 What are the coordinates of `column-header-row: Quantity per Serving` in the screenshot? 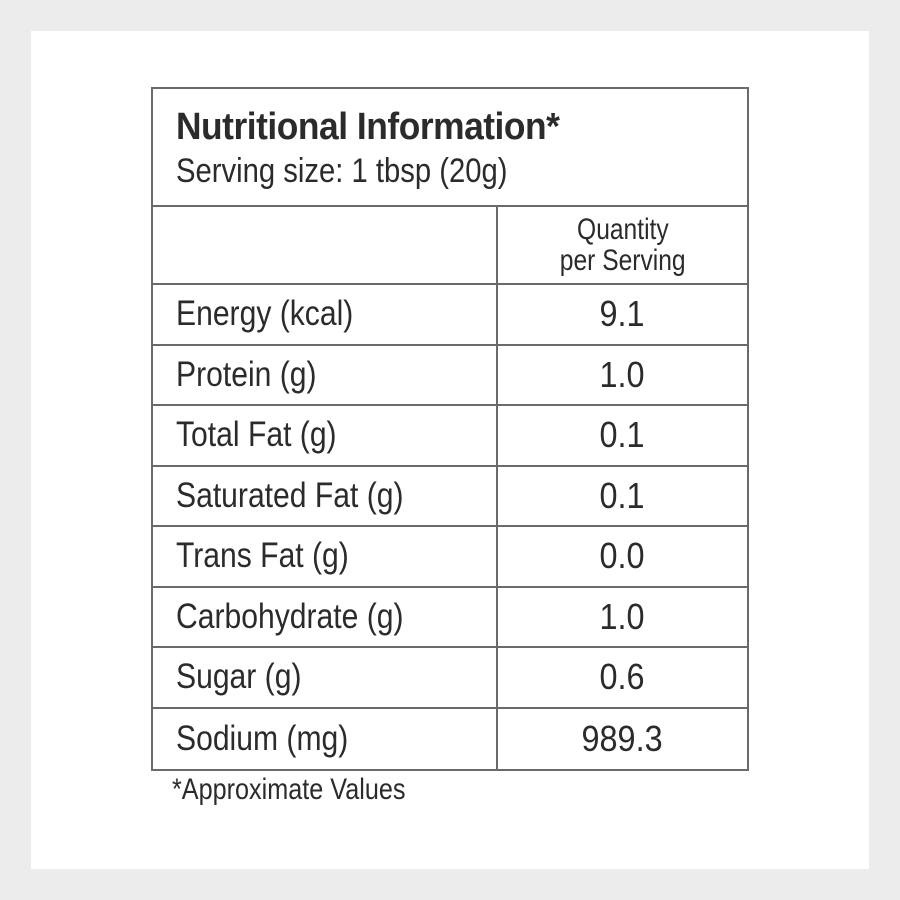 It's located at (450, 246).